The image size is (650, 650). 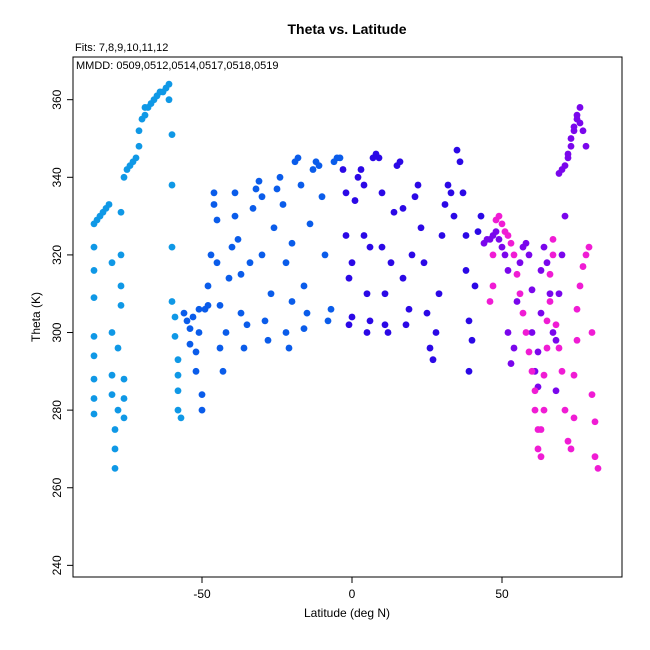 What do you see at coordinates (57, 99) in the screenshot?
I see `y-tick-label: 360` at bounding box center [57, 99].